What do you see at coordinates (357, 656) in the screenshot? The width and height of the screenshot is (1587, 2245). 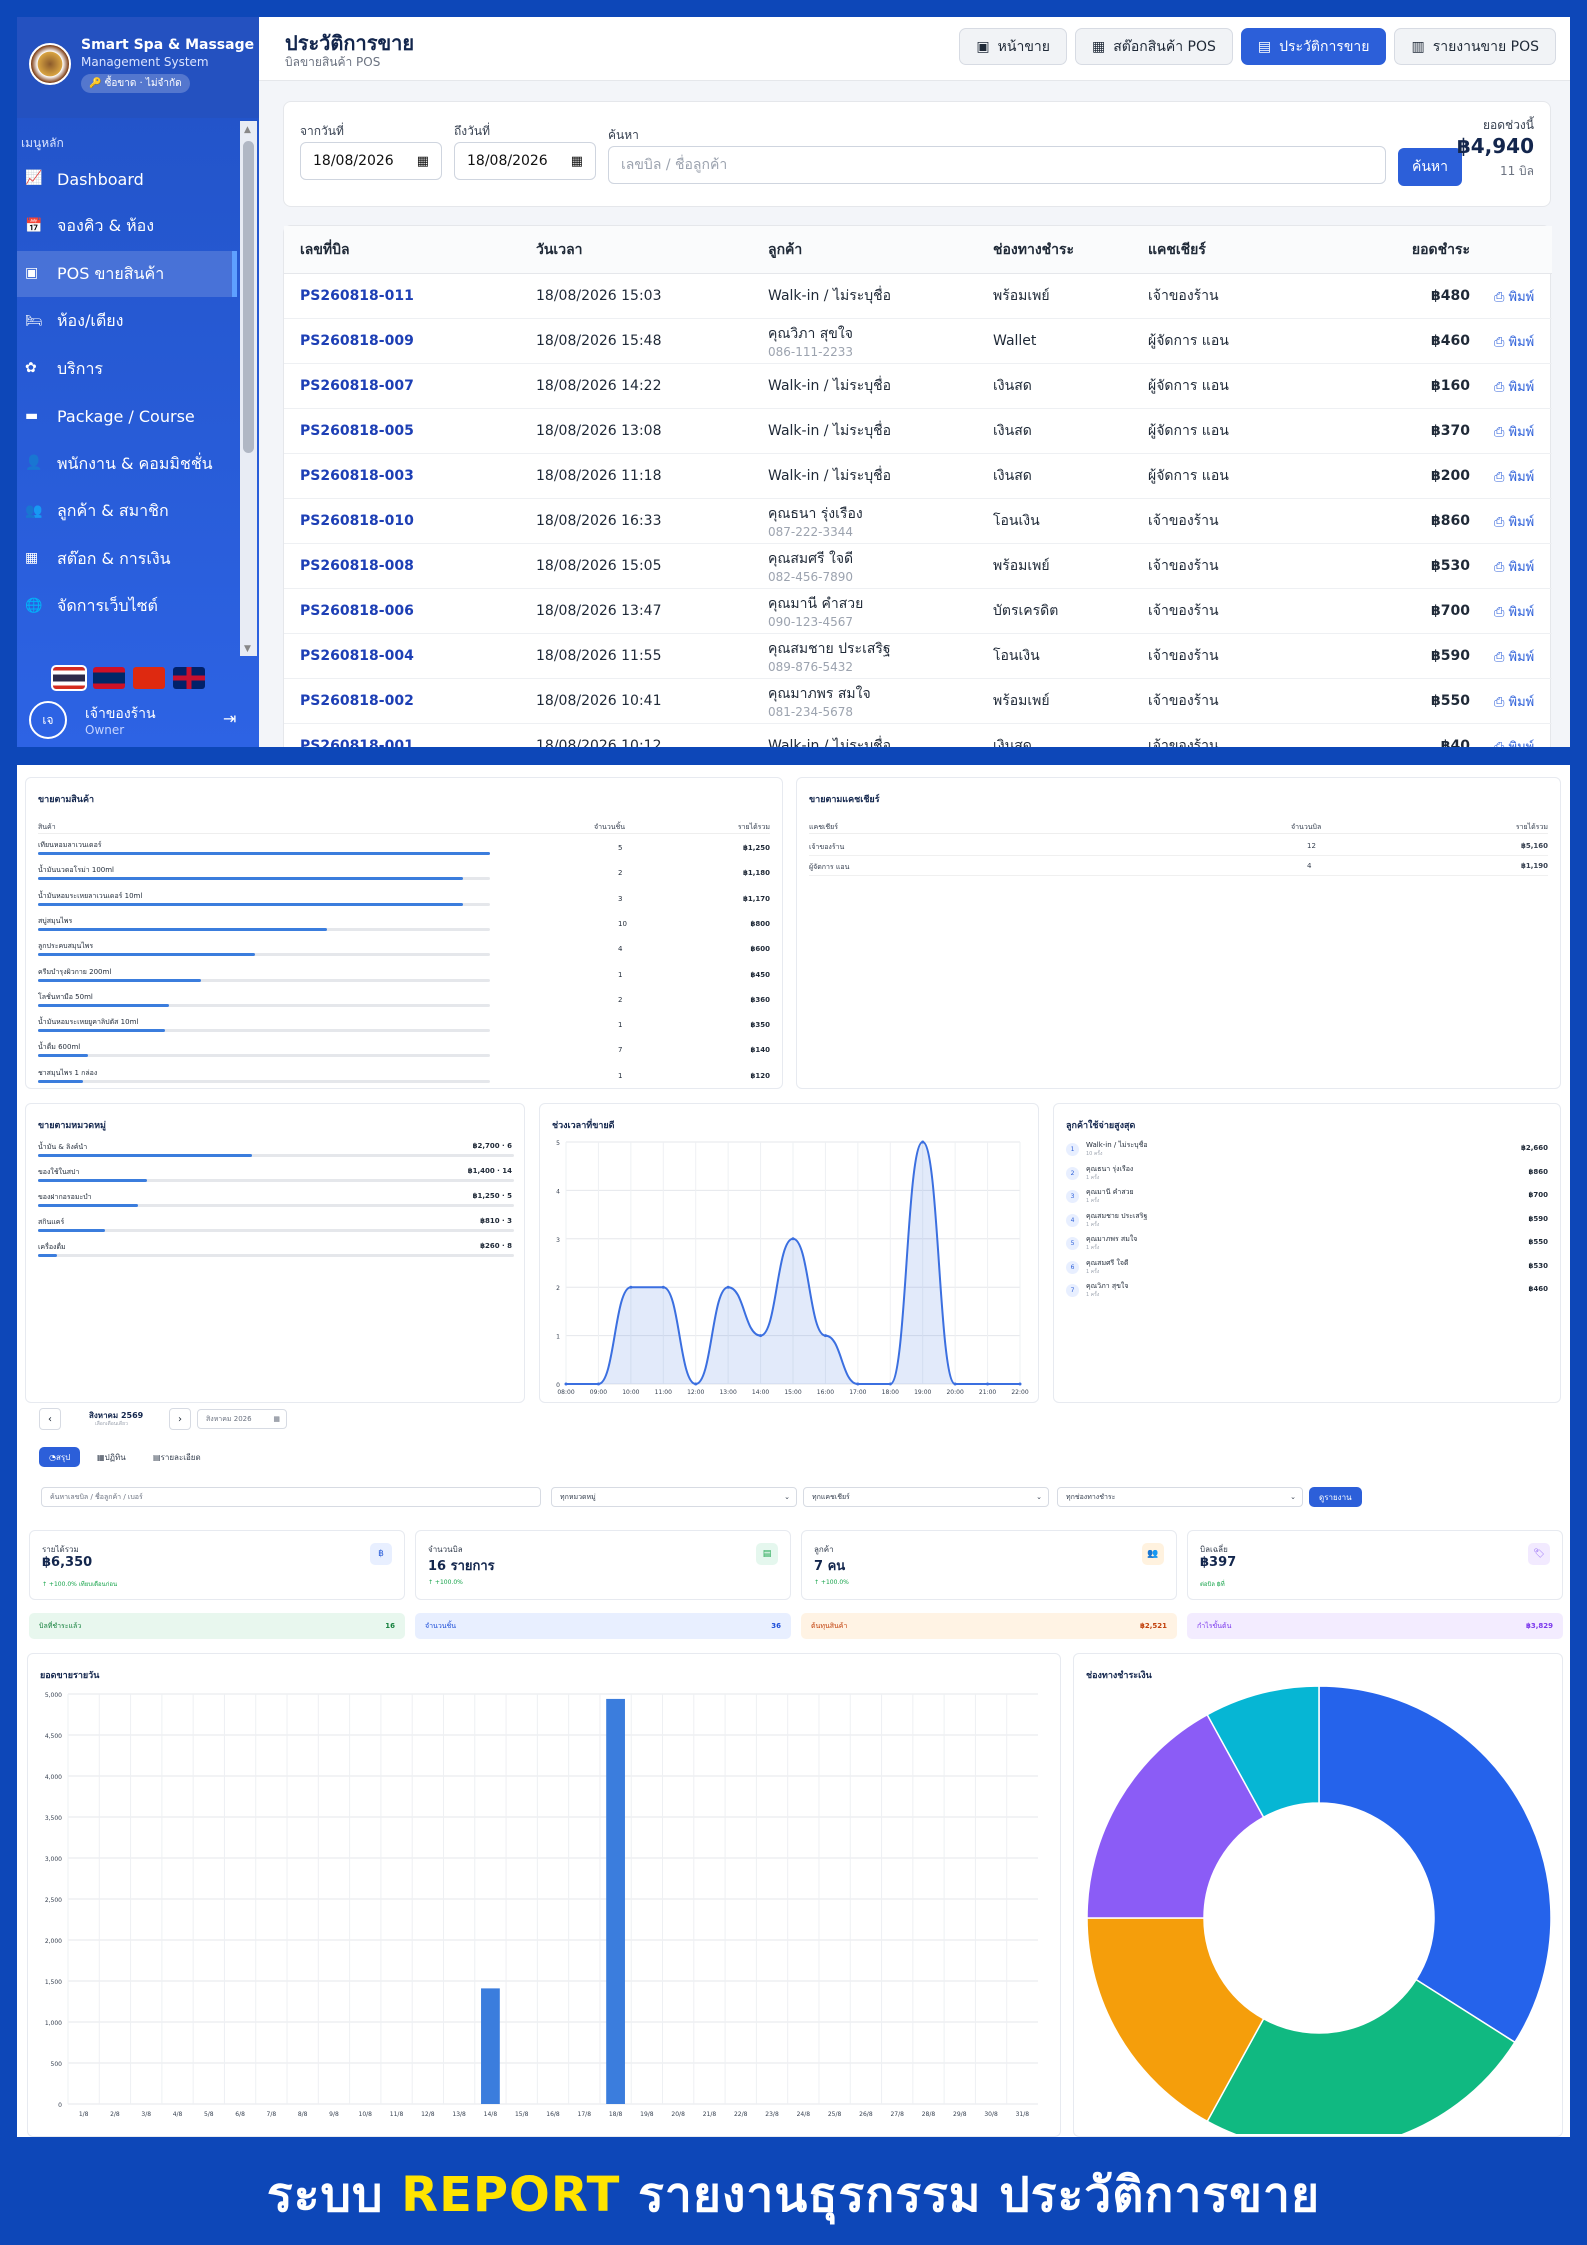 I see `bill-number: PS260818-004` at bounding box center [357, 656].